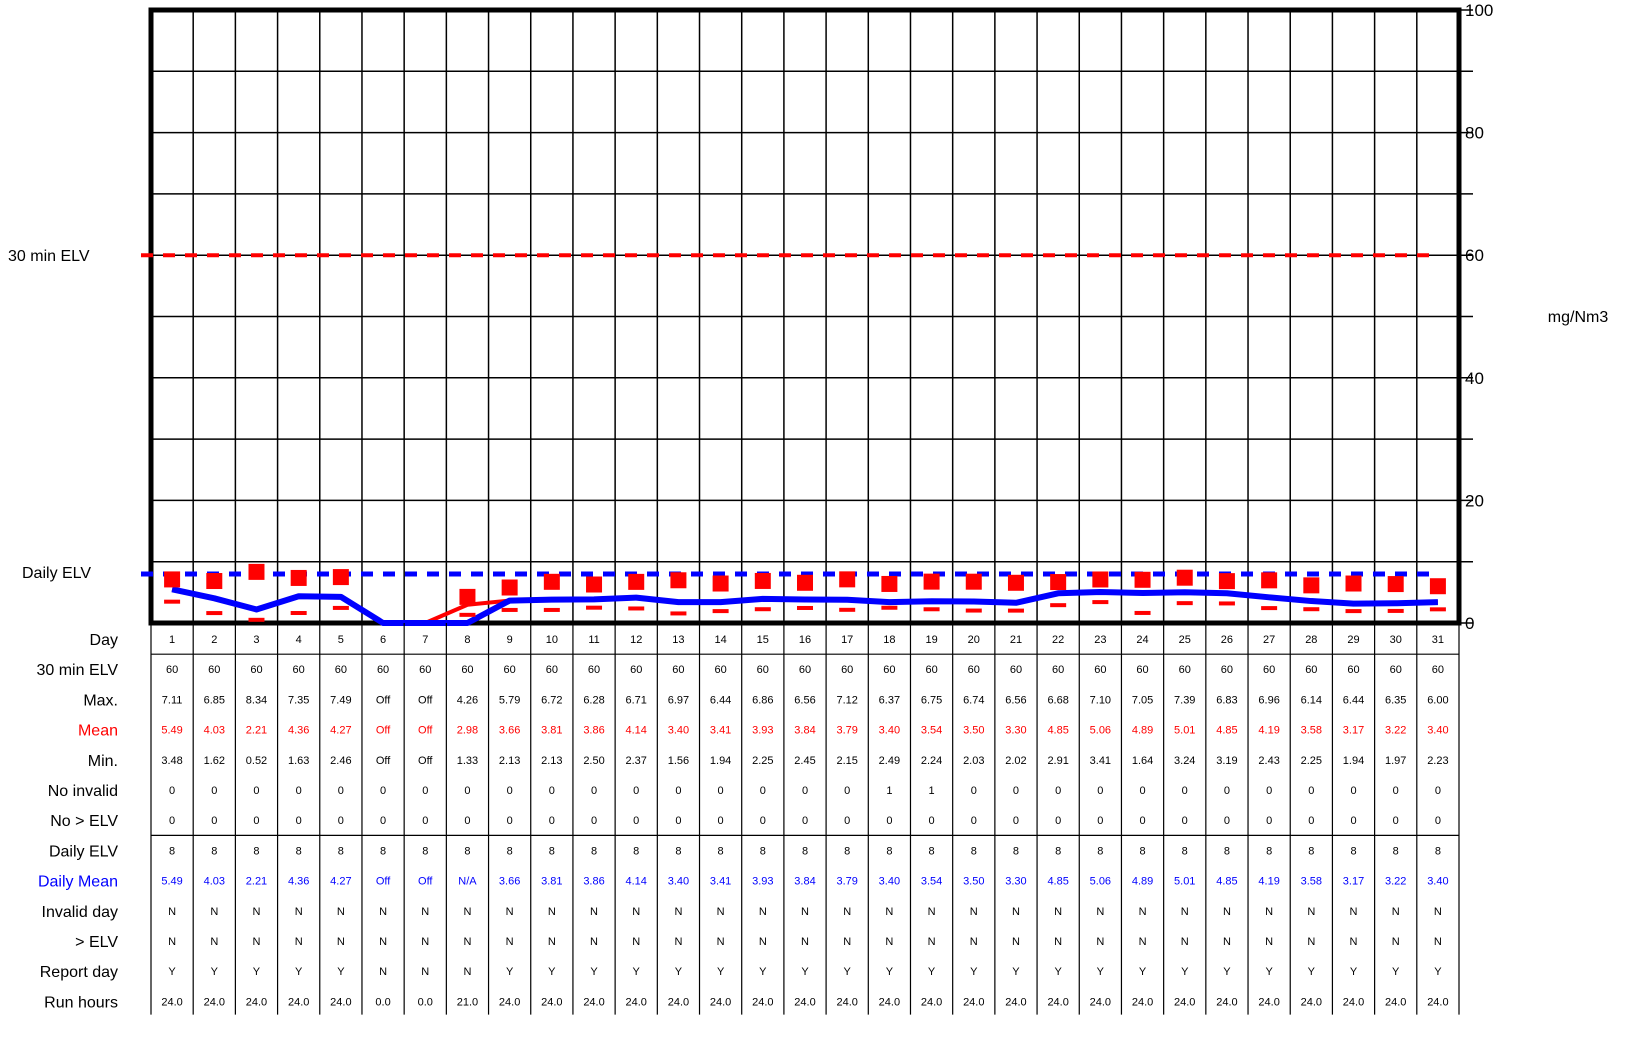  What do you see at coordinates (593, 640) in the screenshot?
I see `table-cell: 11` at bounding box center [593, 640].